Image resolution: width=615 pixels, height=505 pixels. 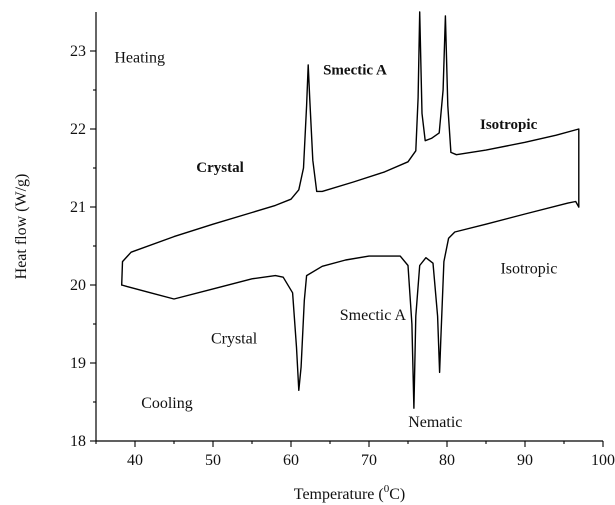 I want to click on y-axis-title: Heat flow (W/g), so click(x=21, y=227).